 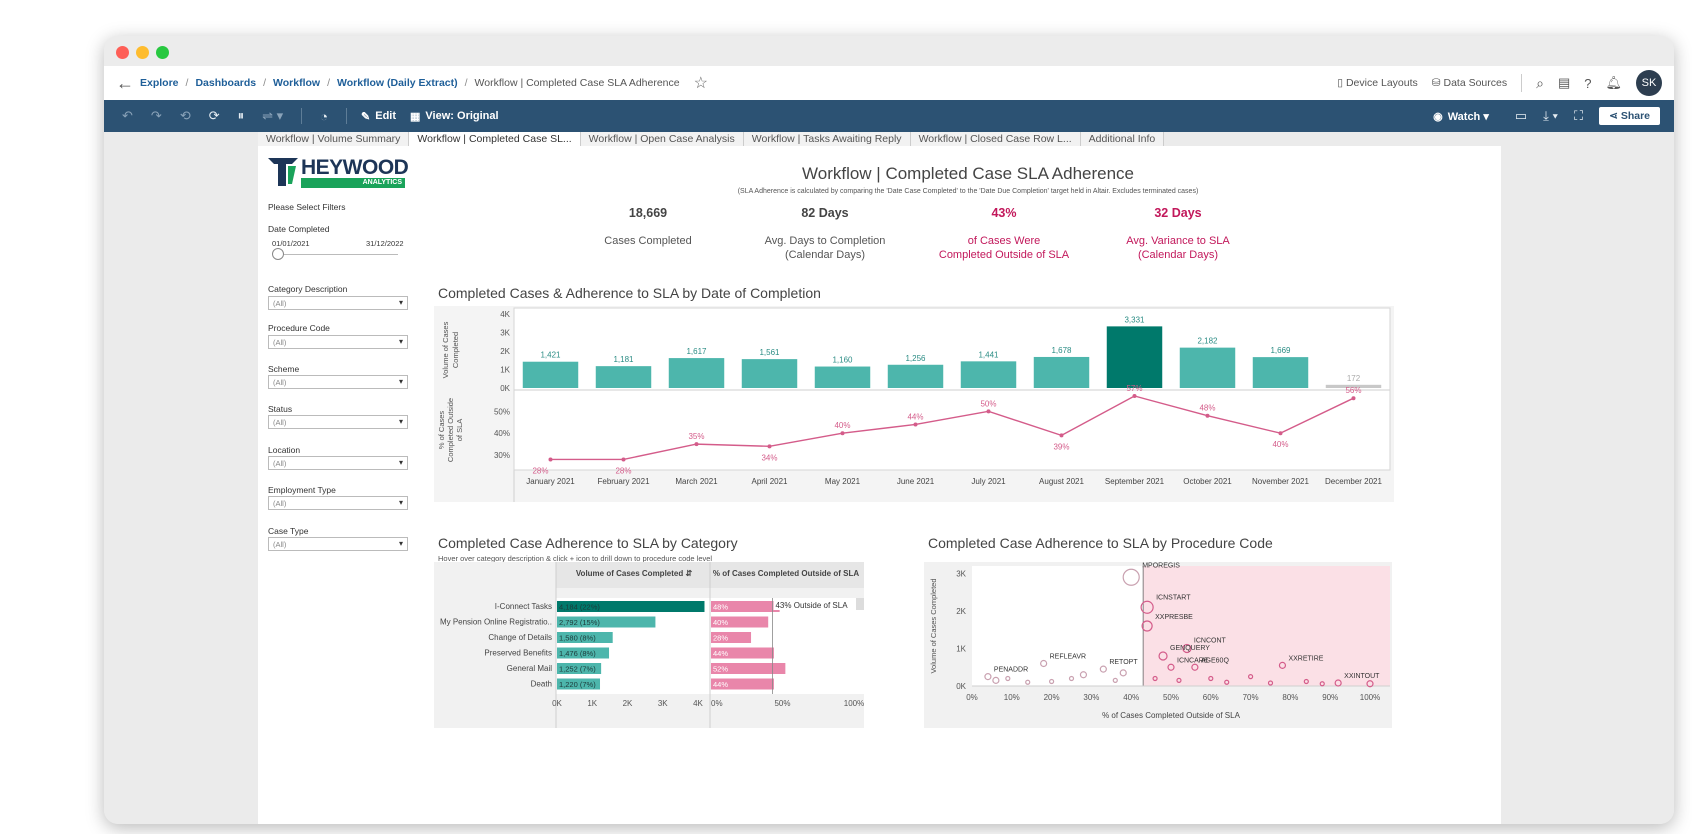 What do you see at coordinates (226, 83) in the screenshot?
I see `breadcrumb-dashboards: Dashboards` at bounding box center [226, 83].